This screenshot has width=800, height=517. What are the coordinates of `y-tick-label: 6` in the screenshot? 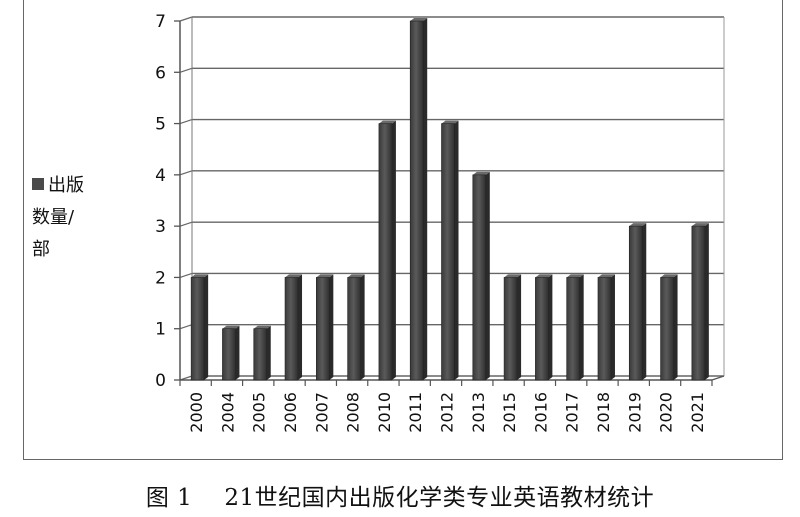 It's located at (160, 73).